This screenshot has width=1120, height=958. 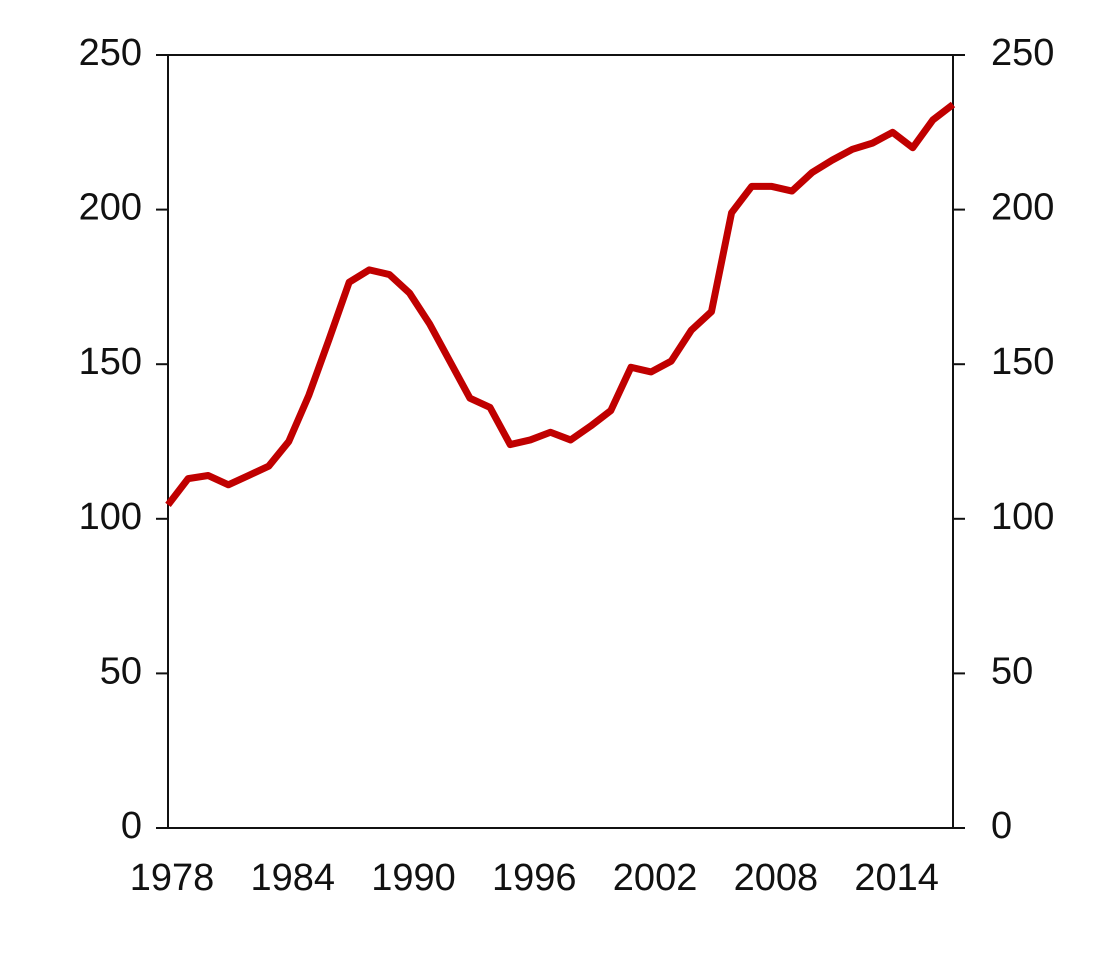 What do you see at coordinates (1022, 517) in the screenshot?
I see `y2-tick-label: 100` at bounding box center [1022, 517].